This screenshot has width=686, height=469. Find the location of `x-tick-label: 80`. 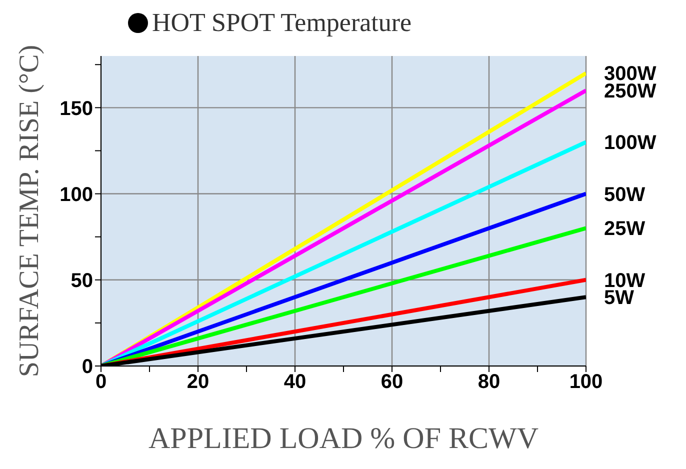

x-tick-label: 80 is located at coordinates (489, 382).